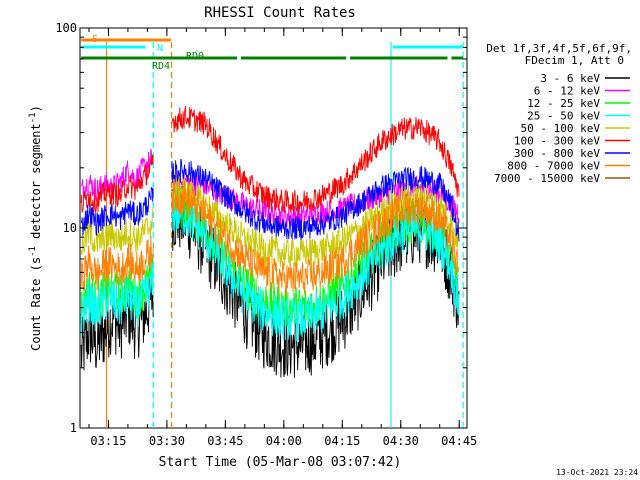 Image resolution: width=640 pixels, height=480 pixels. What do you see at coordinates (280, 13) in the screenshot?
I see `chart-title: RHESSI Count Rates` at bounding box center [280, 13].